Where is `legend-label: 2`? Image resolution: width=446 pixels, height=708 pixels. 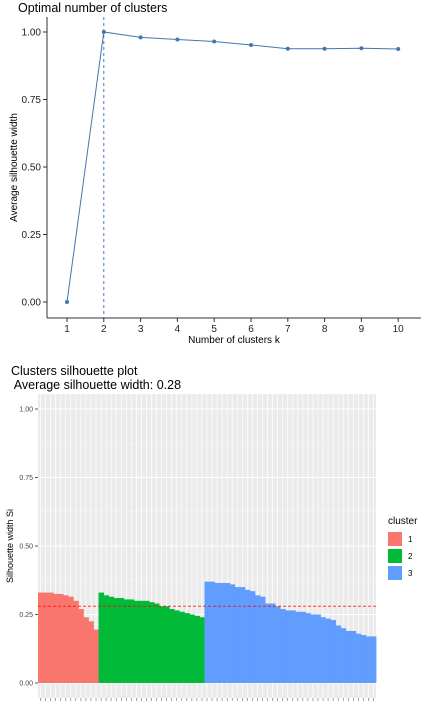
legend-label: 2 is located at coordinates (410, 556).